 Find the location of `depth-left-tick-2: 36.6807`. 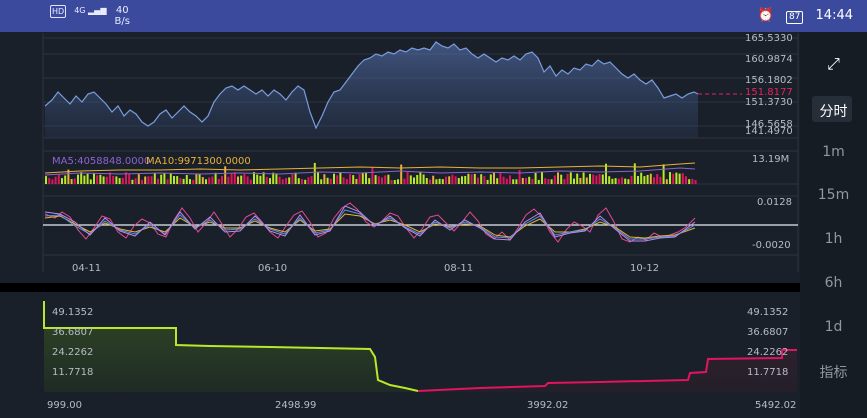

depth-left-tick-2: 36.6807 is located at coordinates (73, 332).